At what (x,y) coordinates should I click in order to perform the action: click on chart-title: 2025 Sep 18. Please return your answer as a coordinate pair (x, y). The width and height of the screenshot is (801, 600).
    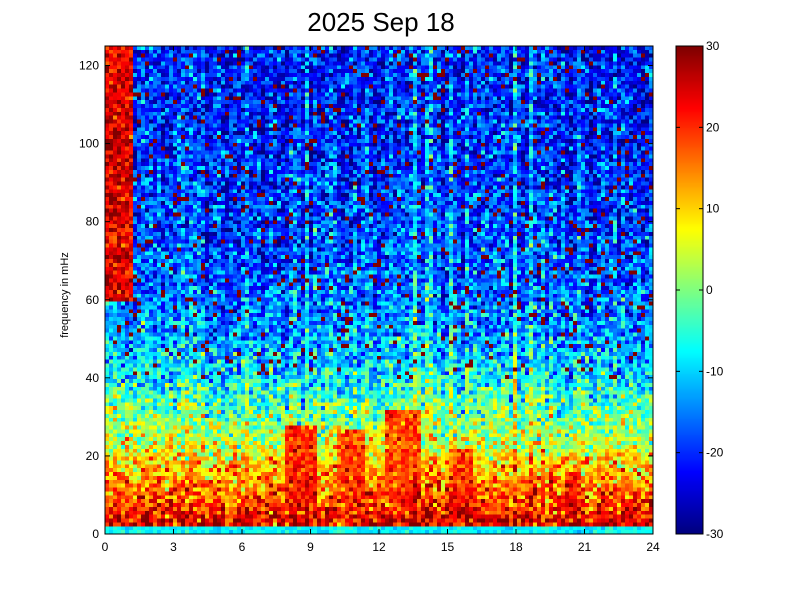
    Looking at the image, I should click on (380, 22).